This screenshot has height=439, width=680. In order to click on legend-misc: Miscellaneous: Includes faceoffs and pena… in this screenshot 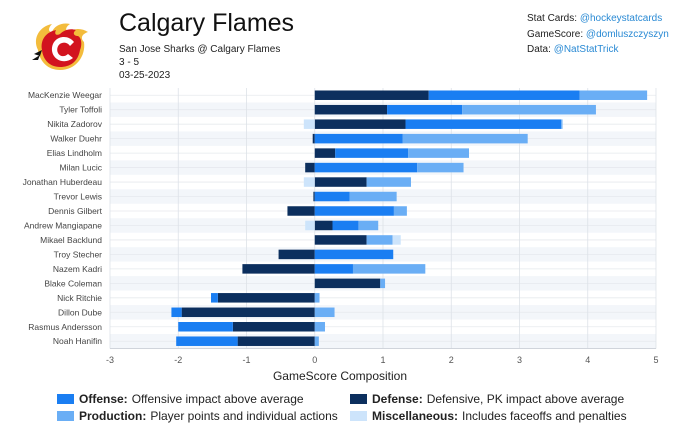, I will do `click(488, 416)`.